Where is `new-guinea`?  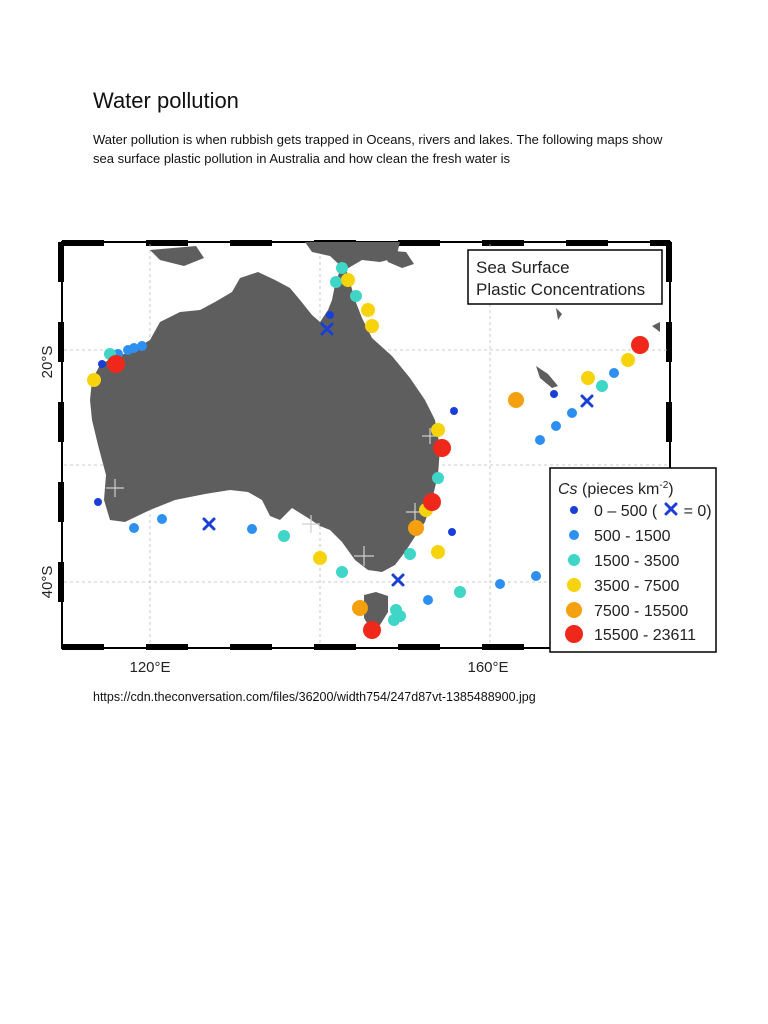
new-guinea is located at coordinates (352, 256).